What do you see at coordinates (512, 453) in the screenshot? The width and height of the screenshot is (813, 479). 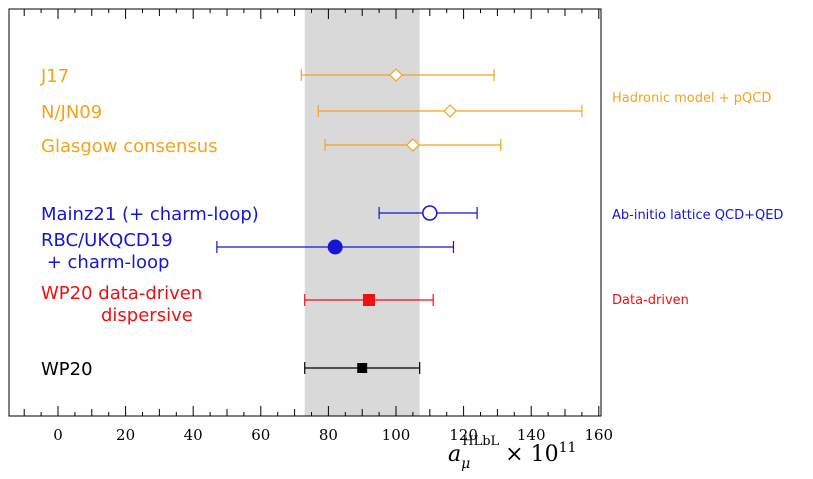 I see `x-axis-label: aμHLbL× 1011` at bounding box center [512, 453].